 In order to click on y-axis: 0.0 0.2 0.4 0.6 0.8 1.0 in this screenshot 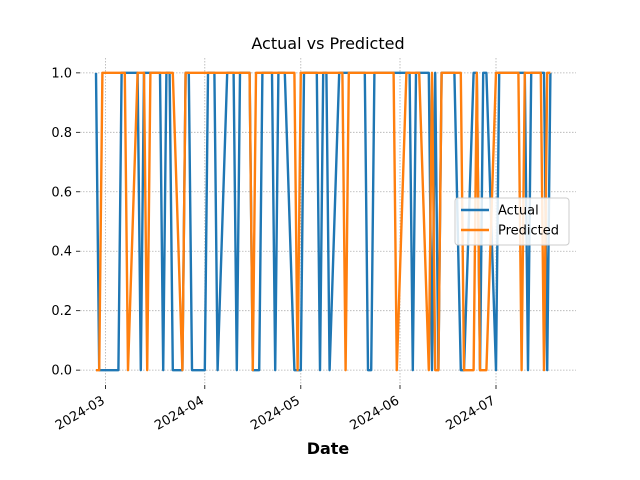, I will do `click(65, 222)`.